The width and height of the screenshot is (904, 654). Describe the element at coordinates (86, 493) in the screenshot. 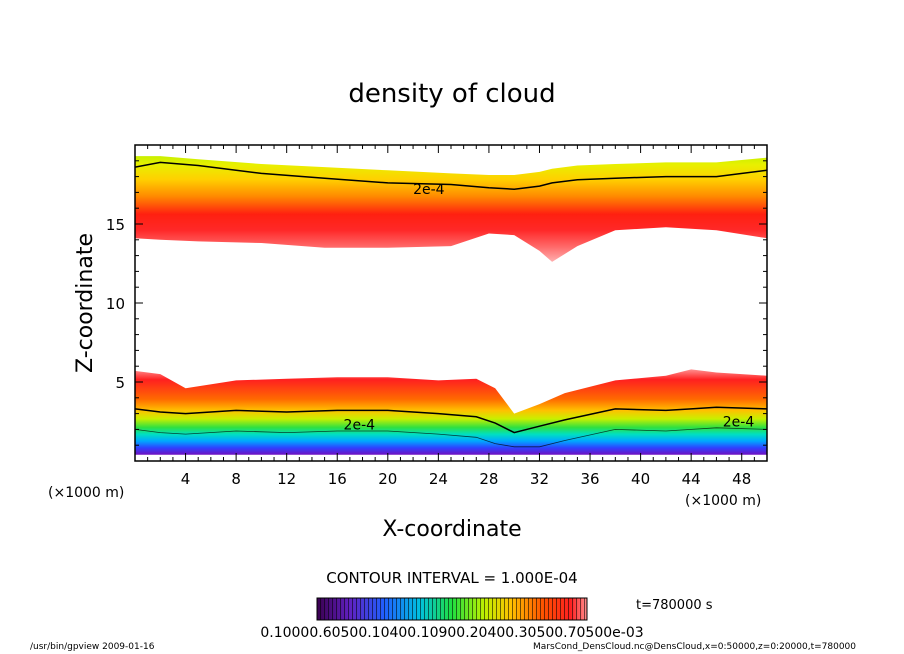

I see `y-axis-unit: (×1000 m)` at that location.